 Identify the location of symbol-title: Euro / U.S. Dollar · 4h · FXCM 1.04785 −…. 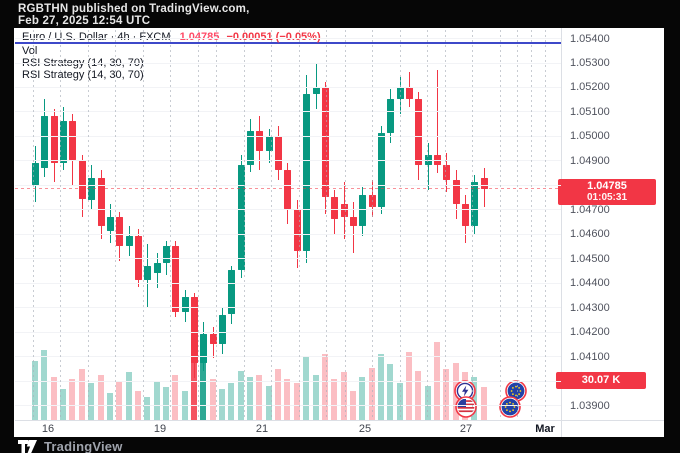
(171, 37).